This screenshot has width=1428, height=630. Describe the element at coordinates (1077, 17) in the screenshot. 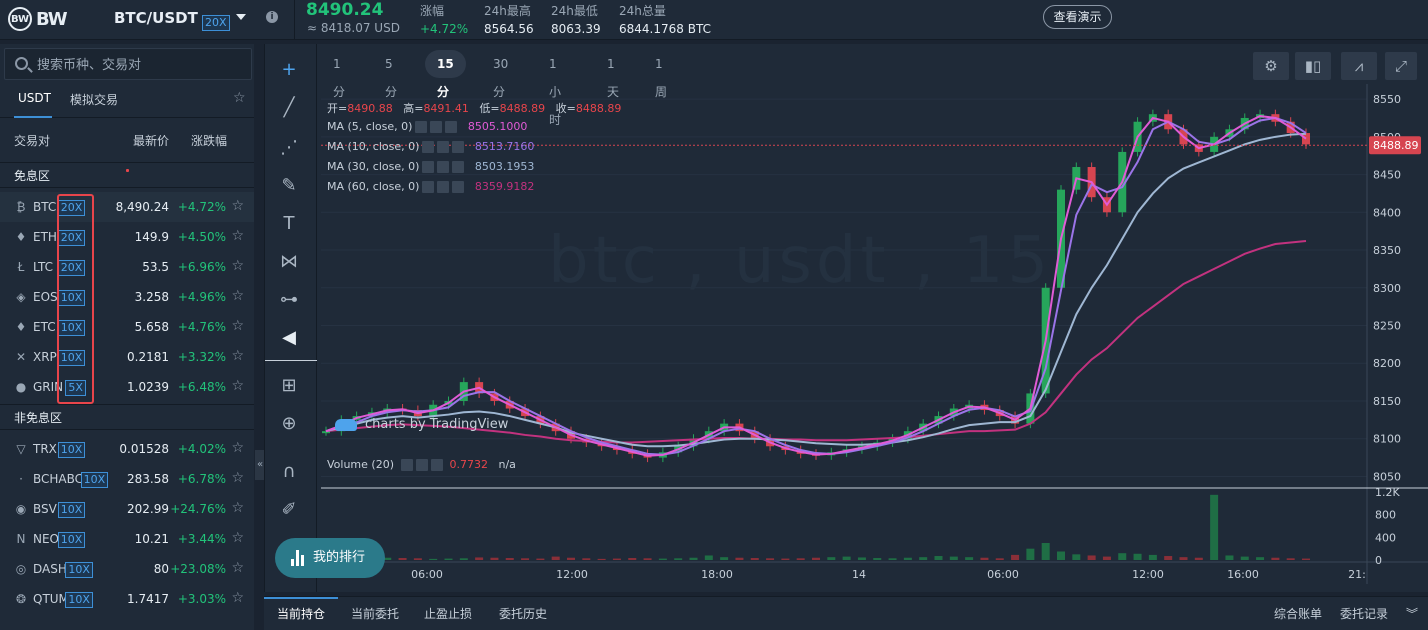

I see `view-demo-button: 查看演示` at that location.